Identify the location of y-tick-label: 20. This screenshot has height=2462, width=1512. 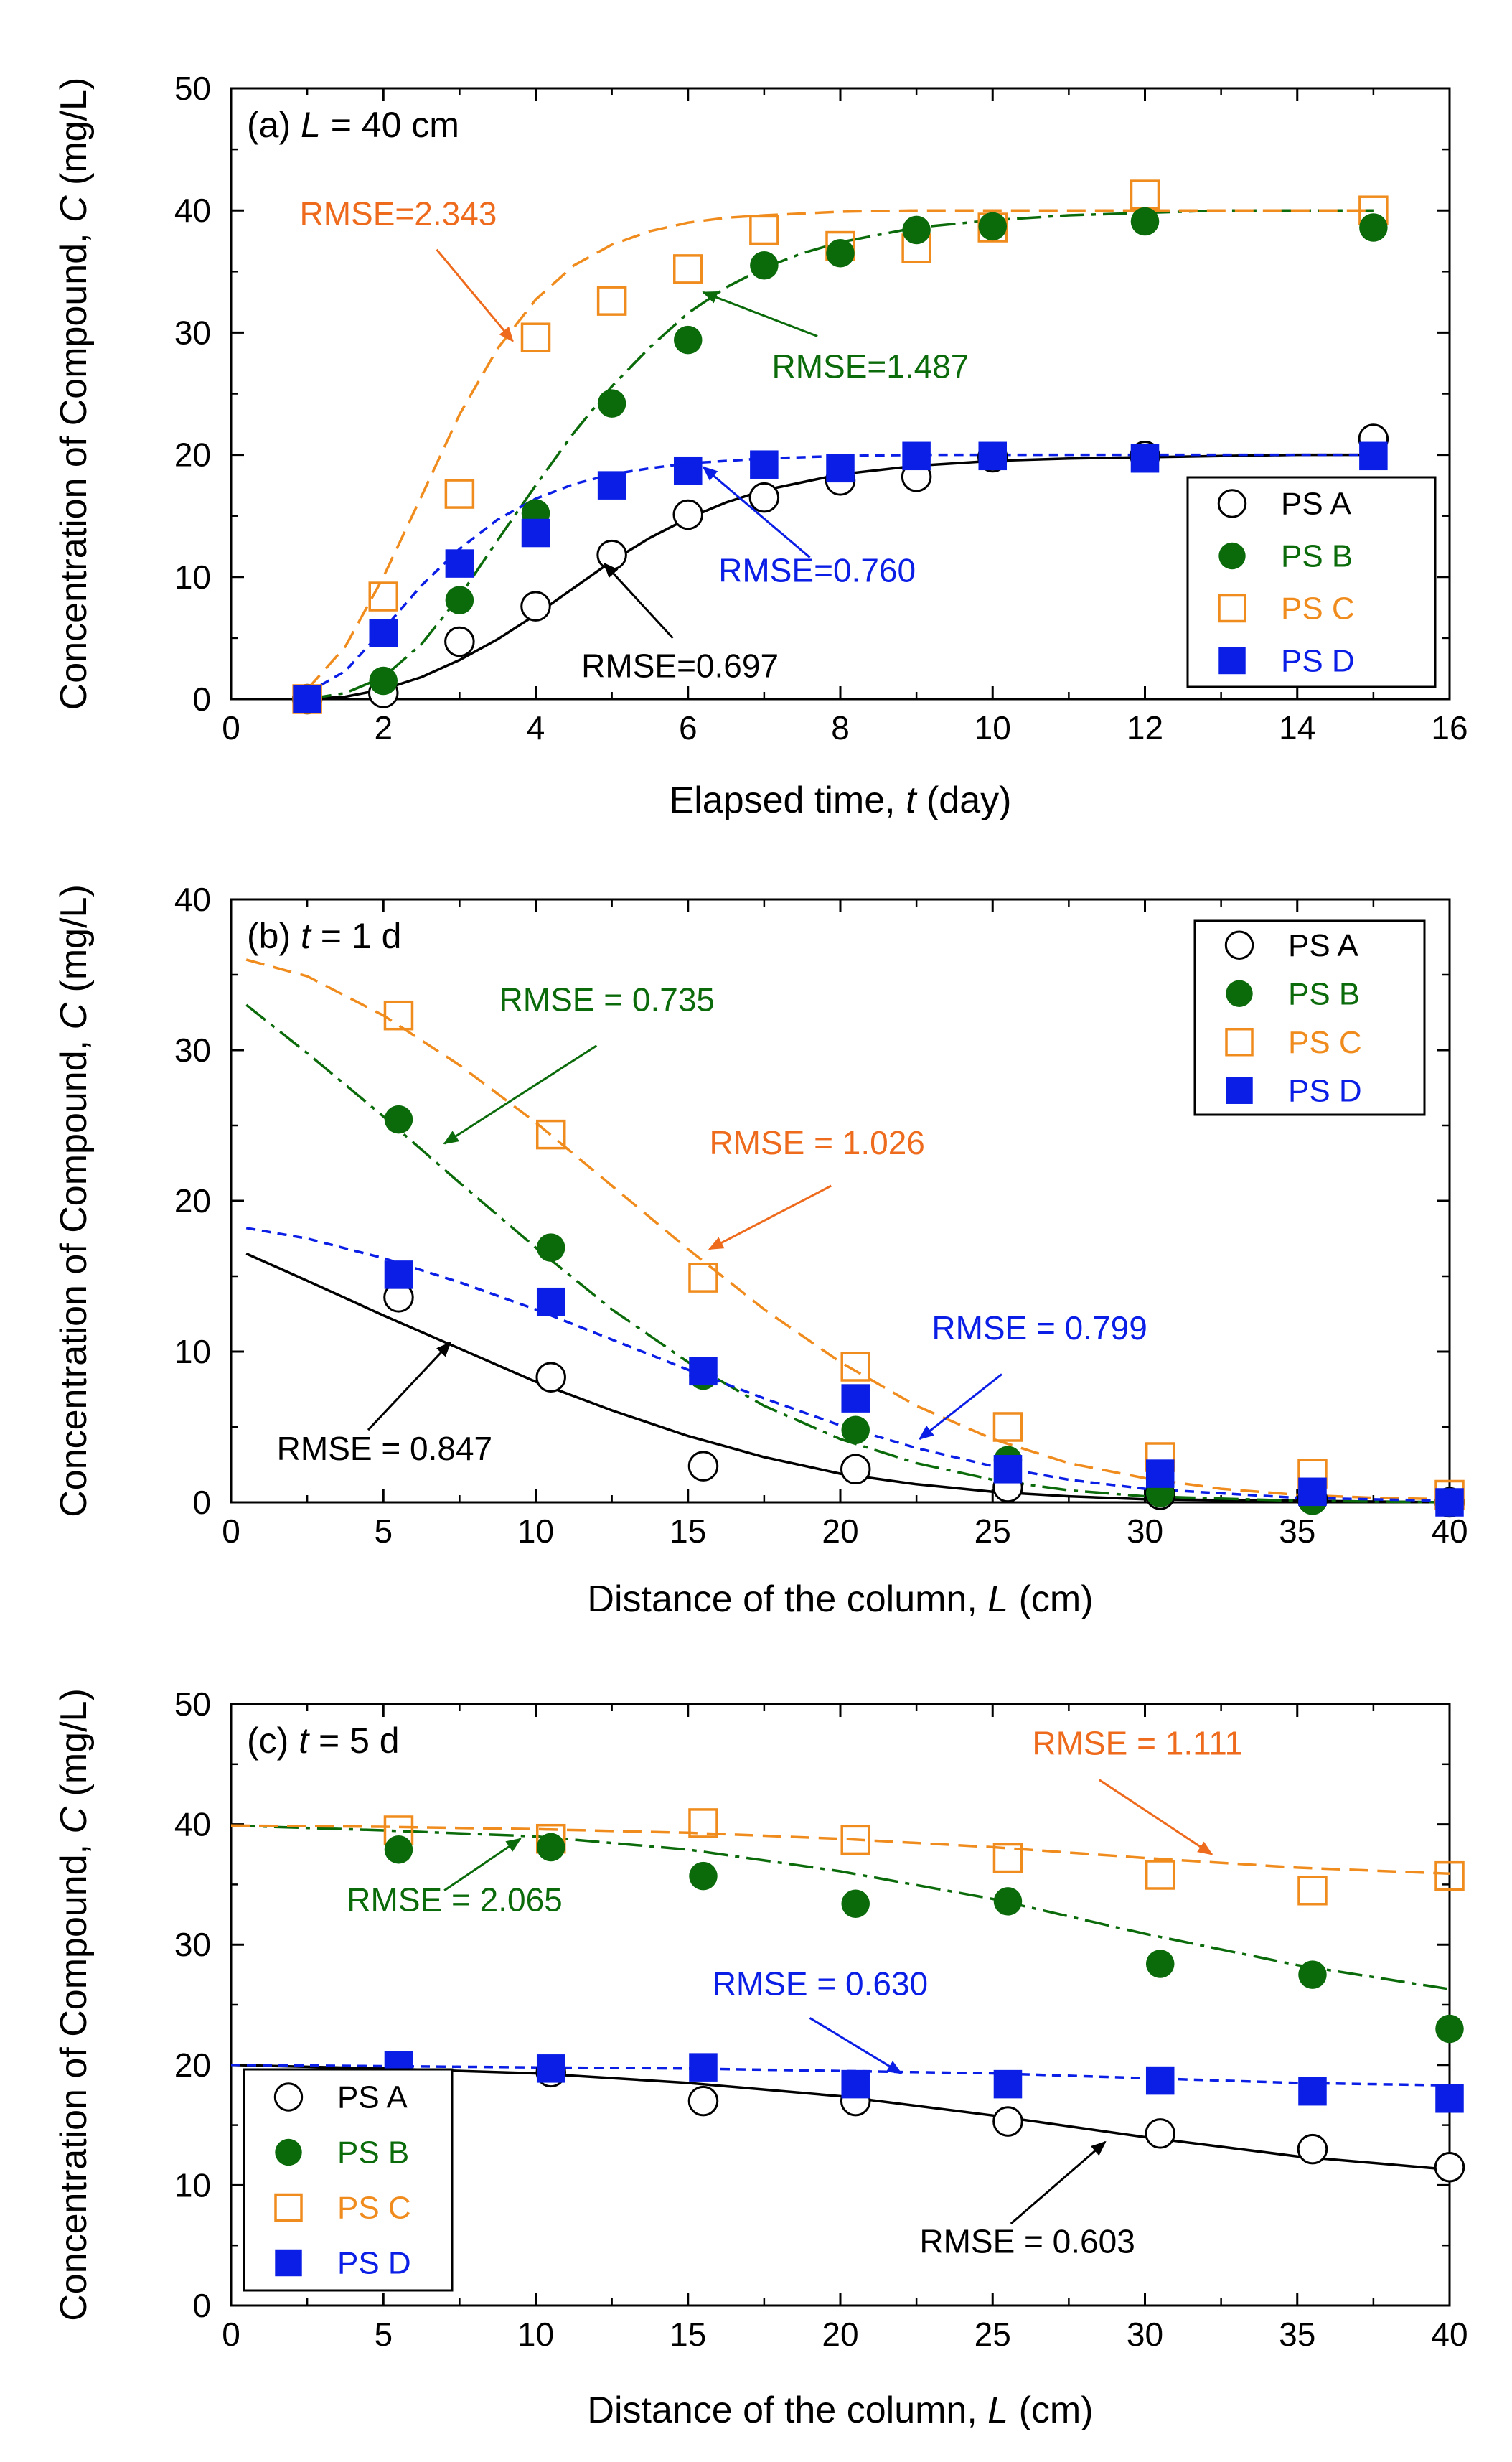
(193, 455).